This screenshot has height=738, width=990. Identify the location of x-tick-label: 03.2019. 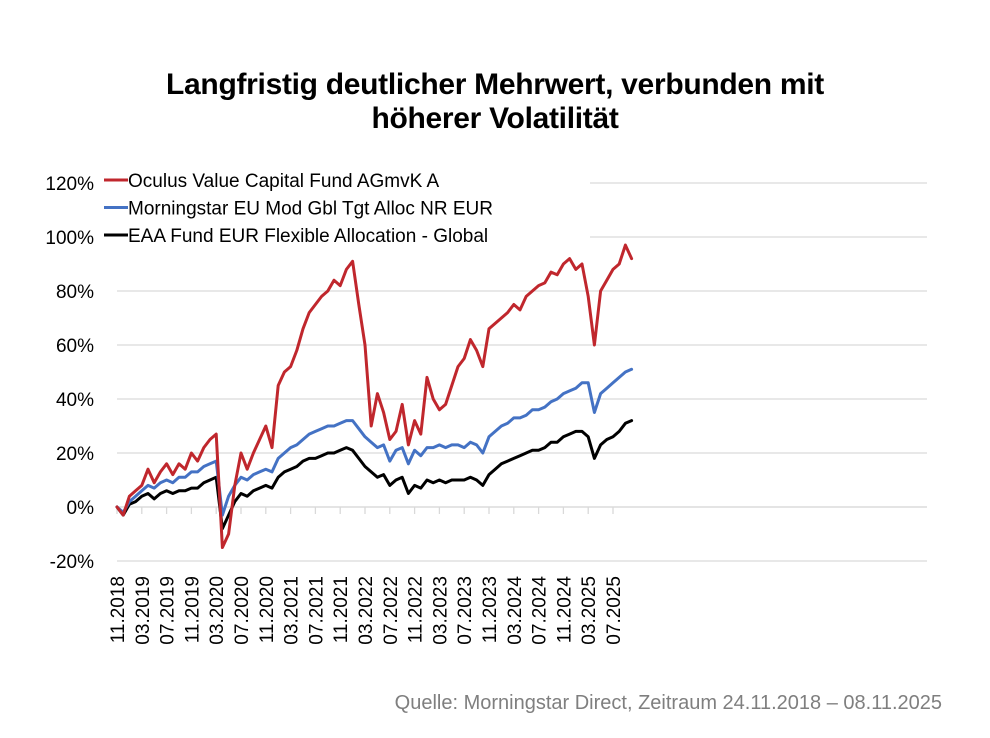
(143, 610).